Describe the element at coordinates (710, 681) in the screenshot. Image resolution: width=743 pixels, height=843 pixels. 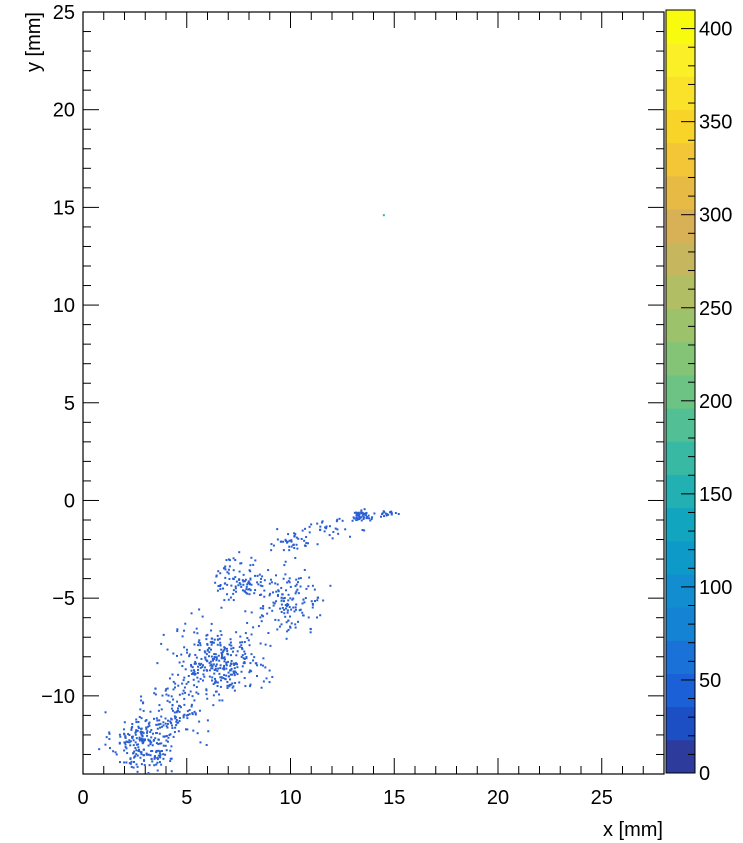
I see `color-scale-label: 50` at that location.